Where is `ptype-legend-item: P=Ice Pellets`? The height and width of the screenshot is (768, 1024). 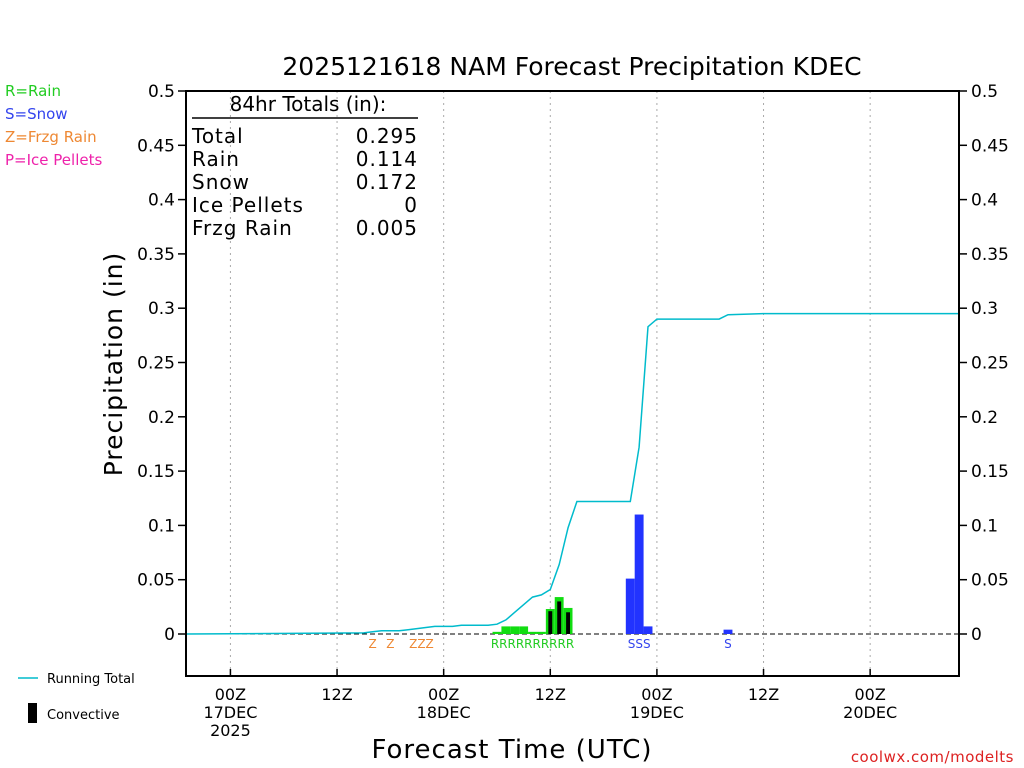
ptype-legend-item: P=Ice Pellets is located at coordinates (53, 160).